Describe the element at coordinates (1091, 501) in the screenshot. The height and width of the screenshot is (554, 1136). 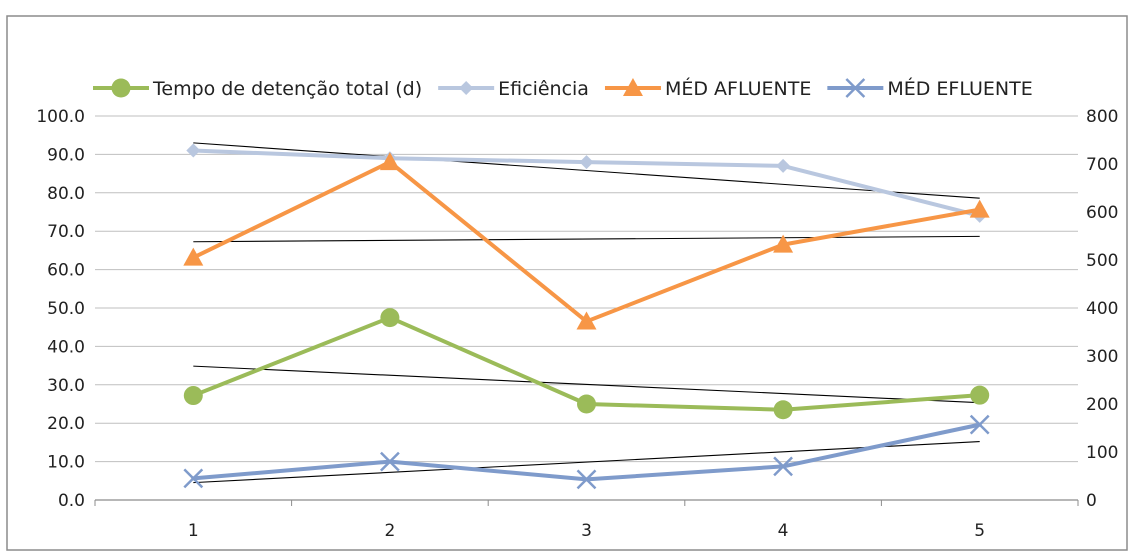
I see `y-right-tick-label: 0` at that location.